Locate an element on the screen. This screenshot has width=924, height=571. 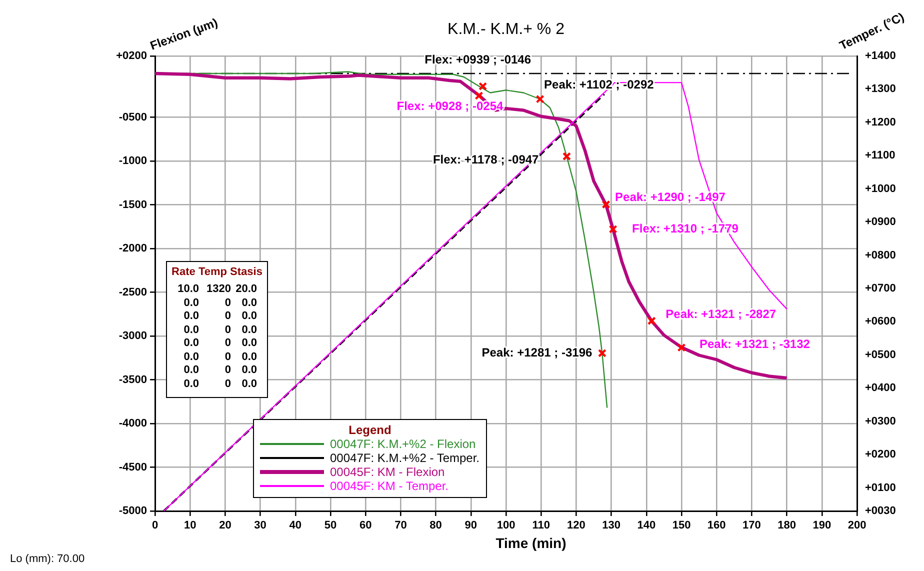
x-axis-title: Time (min) is located at coordinates (531, 543).